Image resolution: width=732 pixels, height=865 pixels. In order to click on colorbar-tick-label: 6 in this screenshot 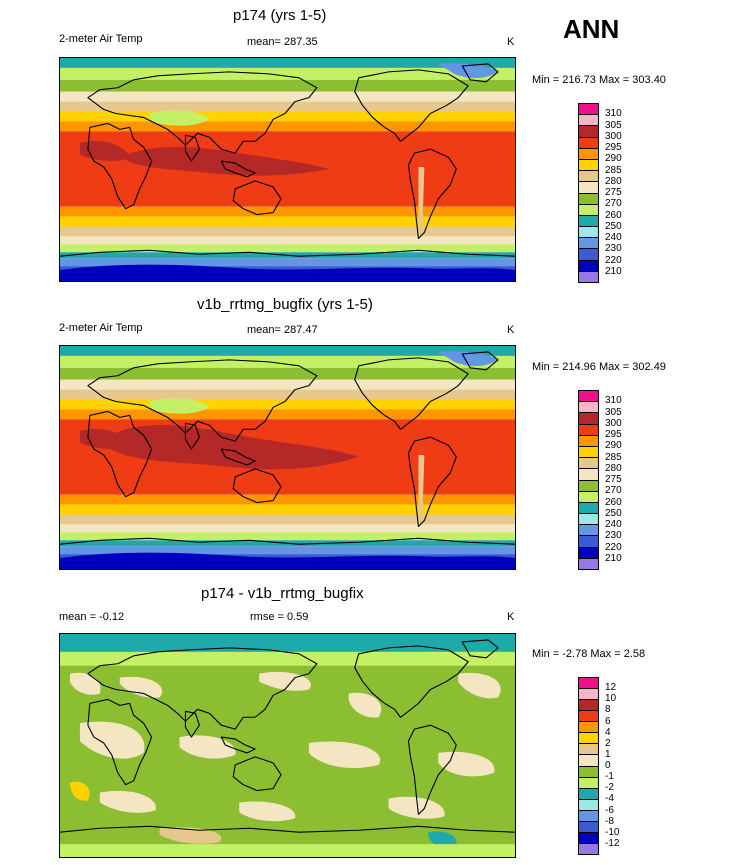, I will do `click(608, 721)`.